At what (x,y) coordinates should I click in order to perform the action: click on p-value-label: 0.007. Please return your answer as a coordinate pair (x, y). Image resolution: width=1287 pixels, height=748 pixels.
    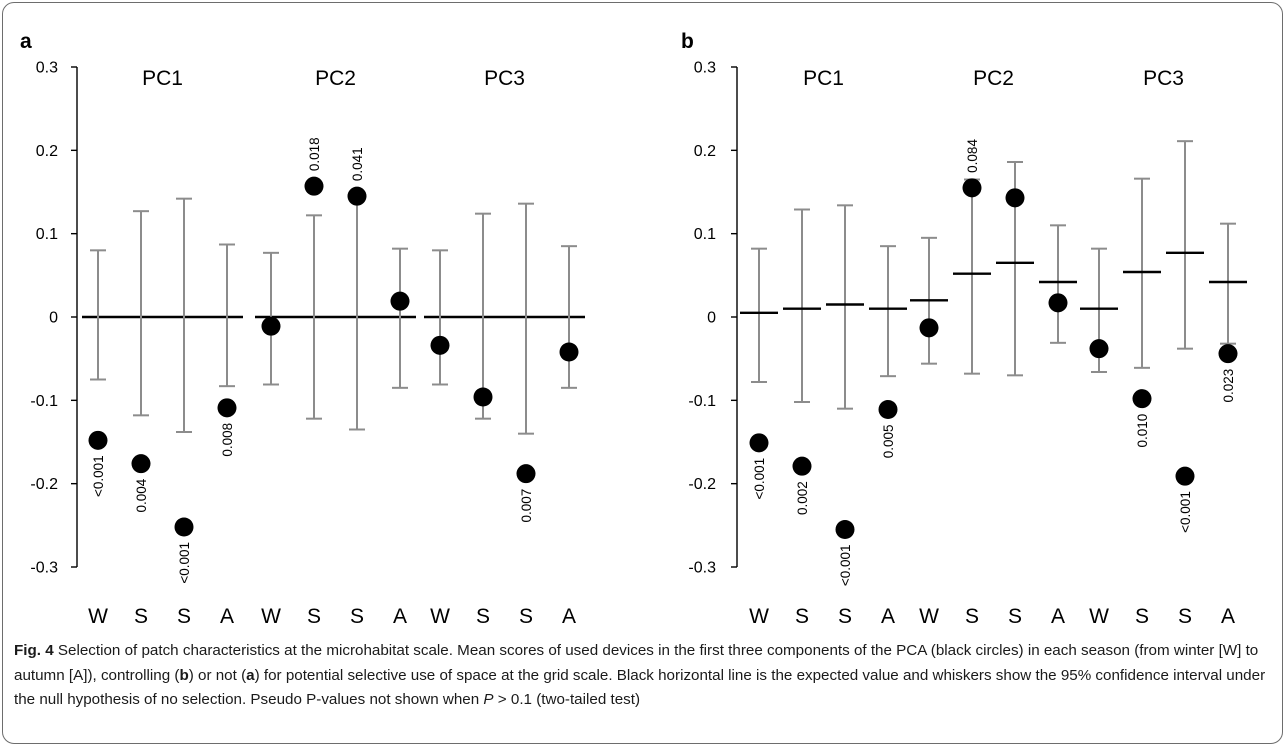
    Looking at the image, I should click on (526, 506).